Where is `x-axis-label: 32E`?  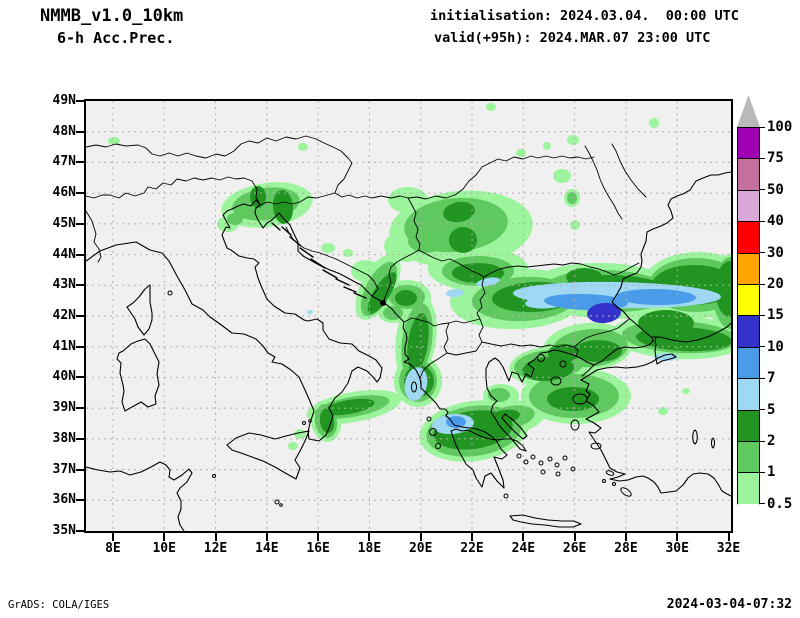 x-axis-label: 32E is located at coordinates (728, 548).